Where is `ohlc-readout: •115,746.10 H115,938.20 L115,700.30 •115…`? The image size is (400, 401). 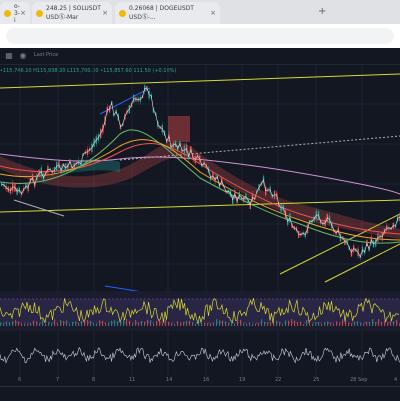 ohlc-readout: •115,746.10 H115,938.20 L115,700.30 •115… is located at coordinates (88, 71).